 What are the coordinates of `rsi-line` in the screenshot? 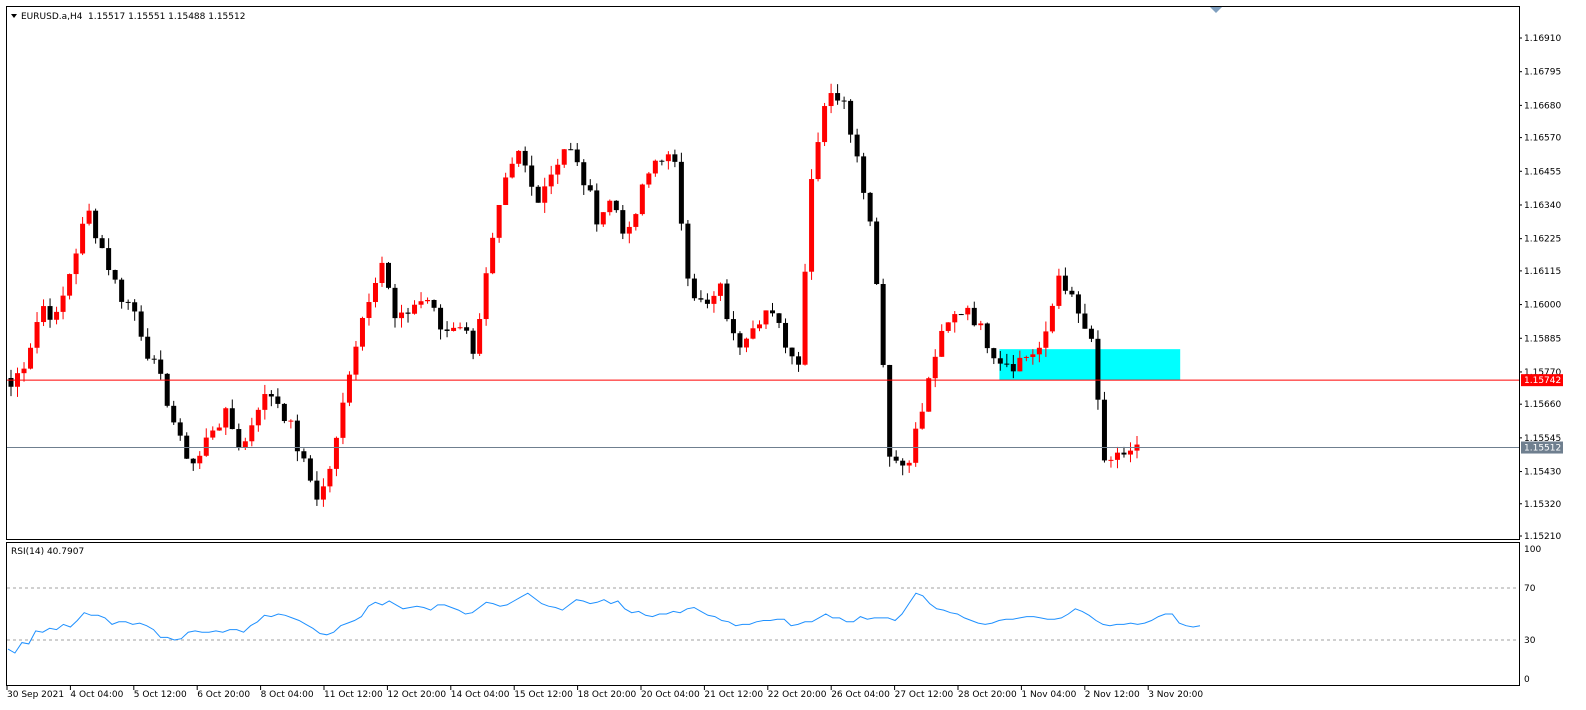 It's located at (604, 623).